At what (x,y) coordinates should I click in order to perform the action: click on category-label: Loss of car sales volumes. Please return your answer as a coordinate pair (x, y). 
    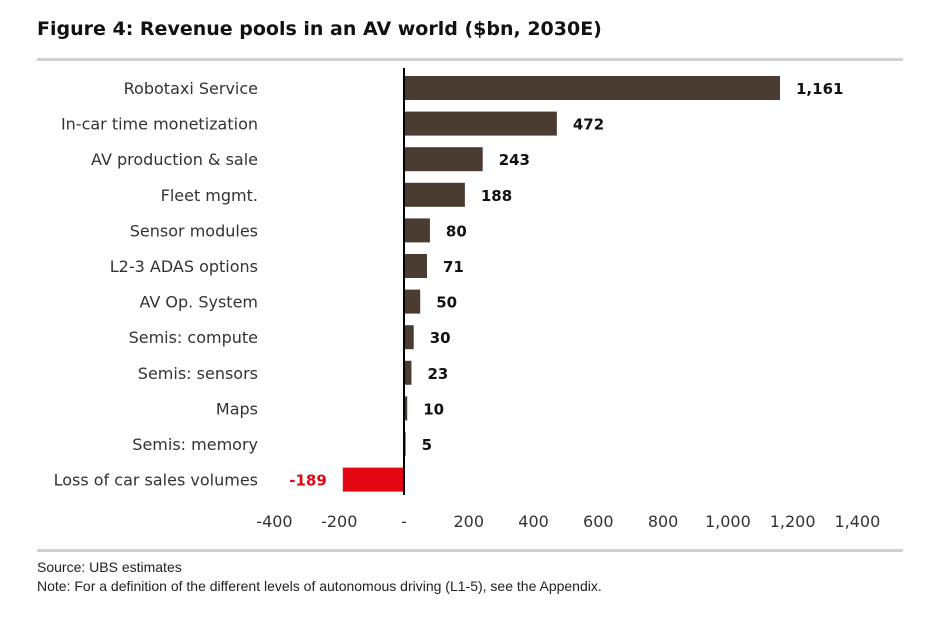
    Looking at the image, I should click on (156, 480).